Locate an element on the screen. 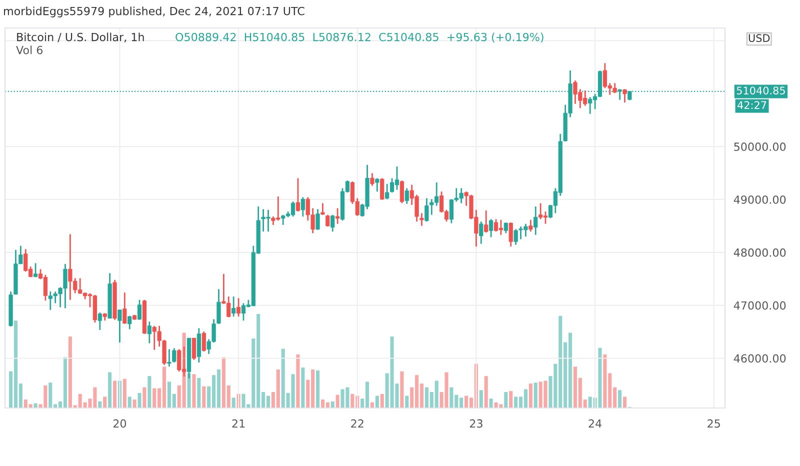  x-tick-label: 22 is located at coordinates (357, 423).